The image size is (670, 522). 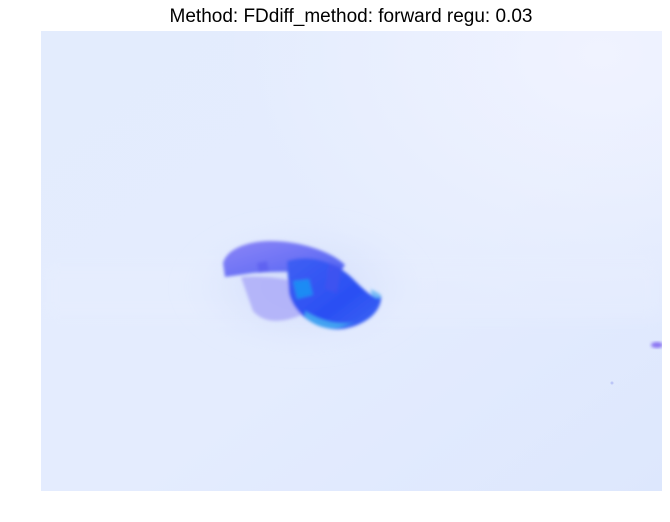 I want to click on moving-object, so click(x=302, y=285).